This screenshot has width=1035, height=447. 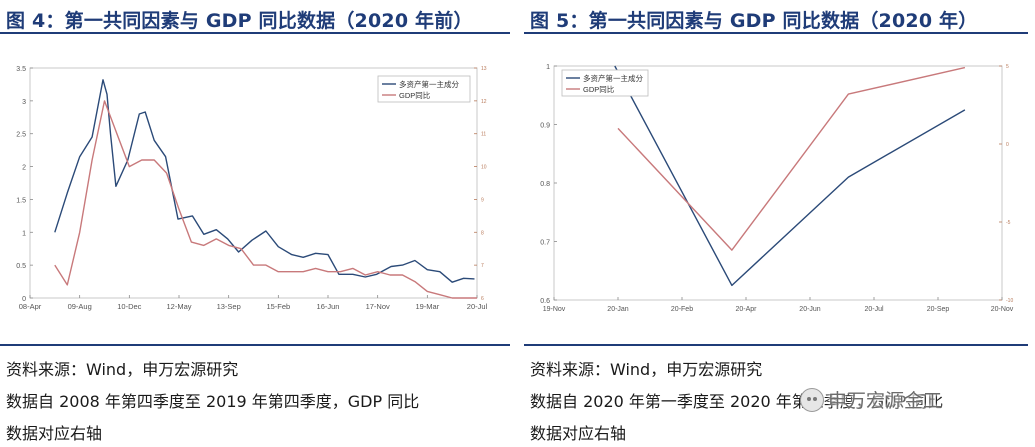 I want to click on y-right-tick-label: 5, so click(x=1007, y=67).